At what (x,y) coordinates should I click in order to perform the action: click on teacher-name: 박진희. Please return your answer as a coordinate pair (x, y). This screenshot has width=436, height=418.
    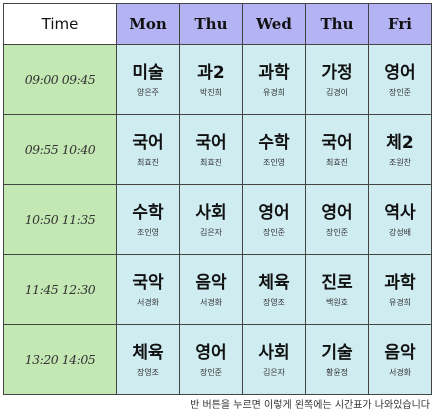
    Looking at the image, I should click on (211, 92).